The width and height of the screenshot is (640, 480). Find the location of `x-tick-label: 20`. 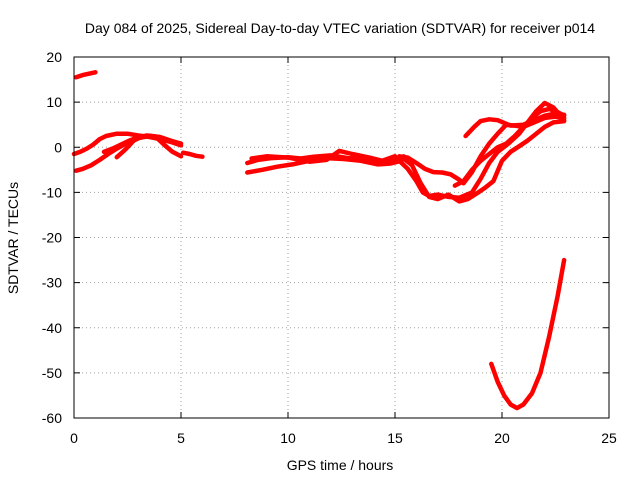

x-tick-label: 20 is located at coordinates (502, 438).